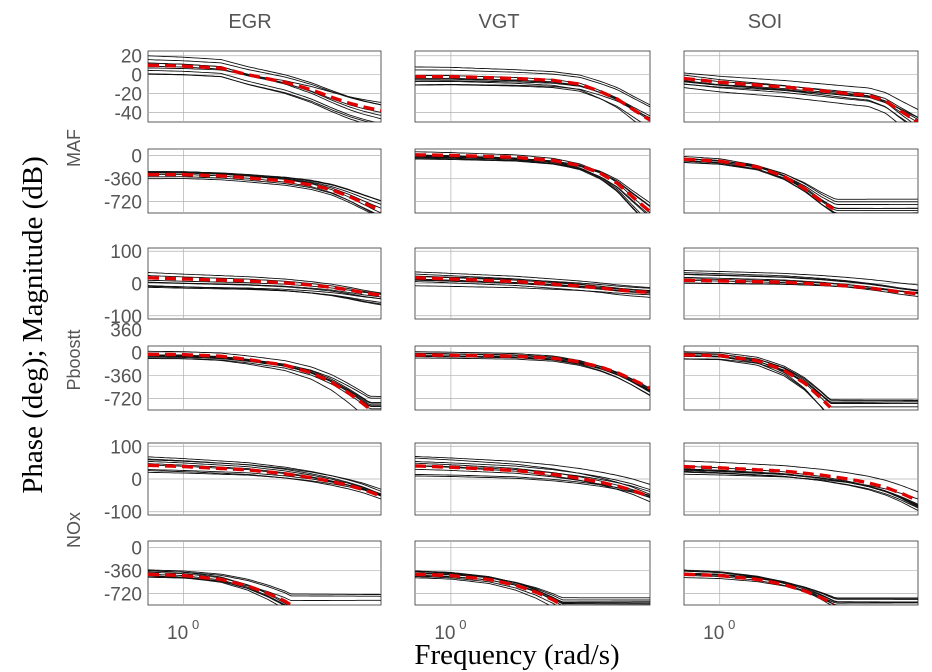 This screenshot has width=932, height=672. Describe the element at coordinates (249, 22) in the screenshot. I see `column-title-egr: EGR` at that location.